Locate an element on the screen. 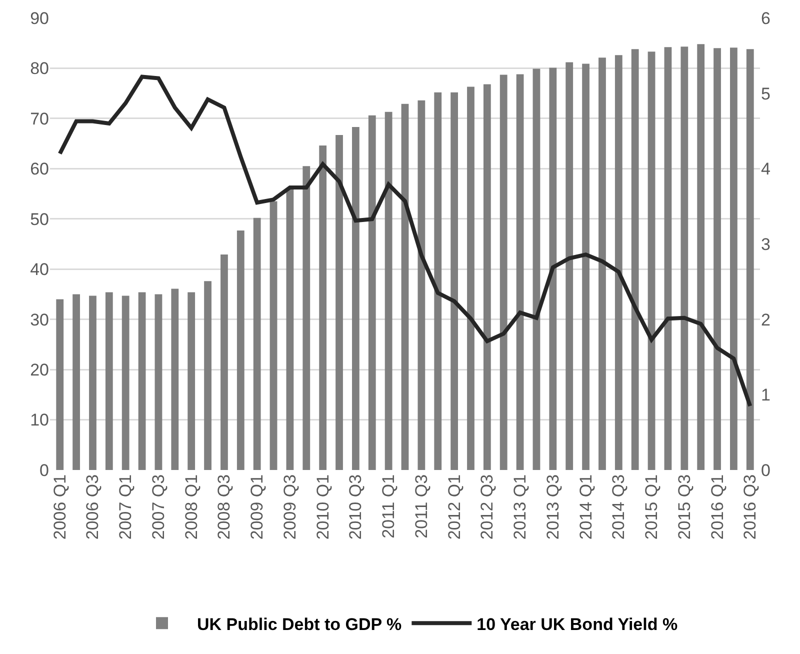 Image resolution: width=800 pixels, height=654 pixels. y-tick-label: 80 is located at coordinates (39, 68).